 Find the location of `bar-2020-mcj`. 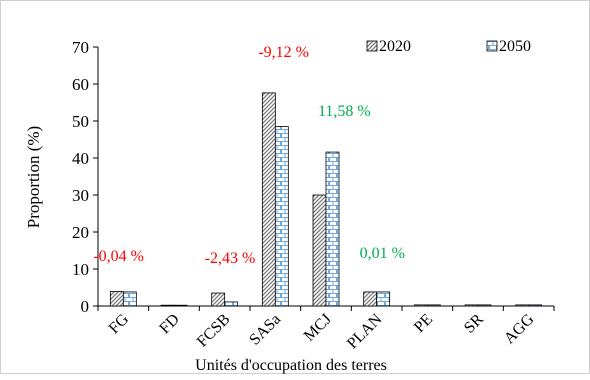

bar-2020-mcj is located at coordinates (319, 250).